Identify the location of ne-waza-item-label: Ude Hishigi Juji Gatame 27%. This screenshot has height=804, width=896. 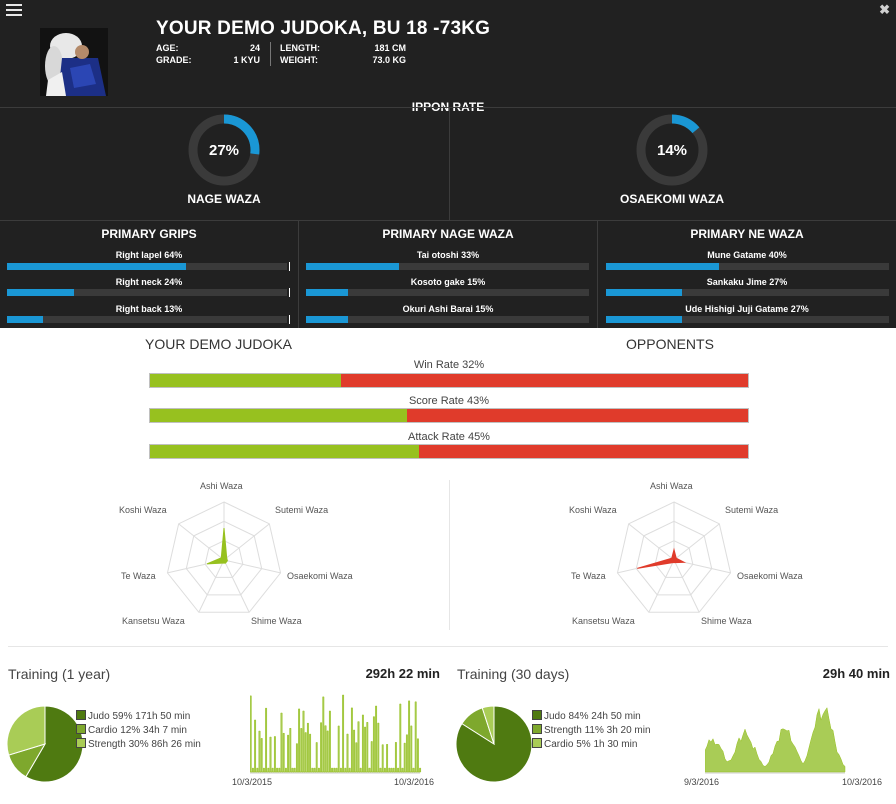
(747, 309).